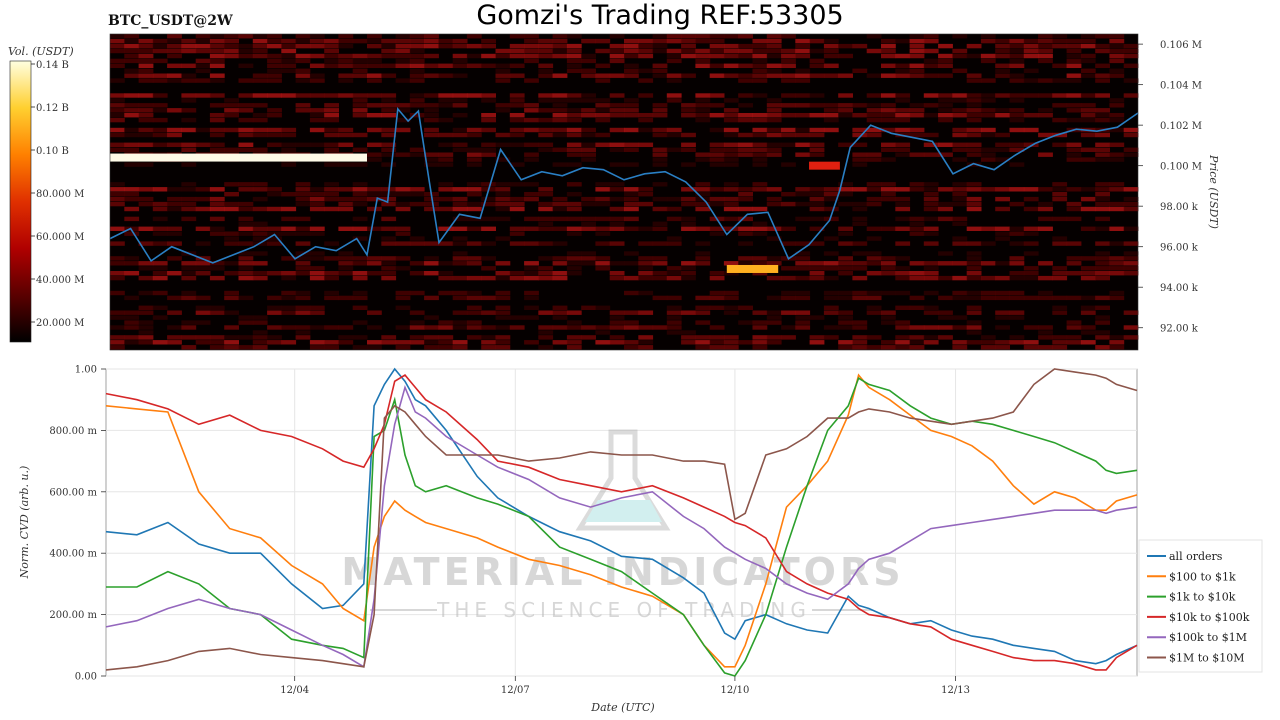 The height and width of the screenshot is (720, 1280). Describe the element at coordinates (1202, 576) in the screenshot. I see `legend-label: $100 to $1k` at that location.